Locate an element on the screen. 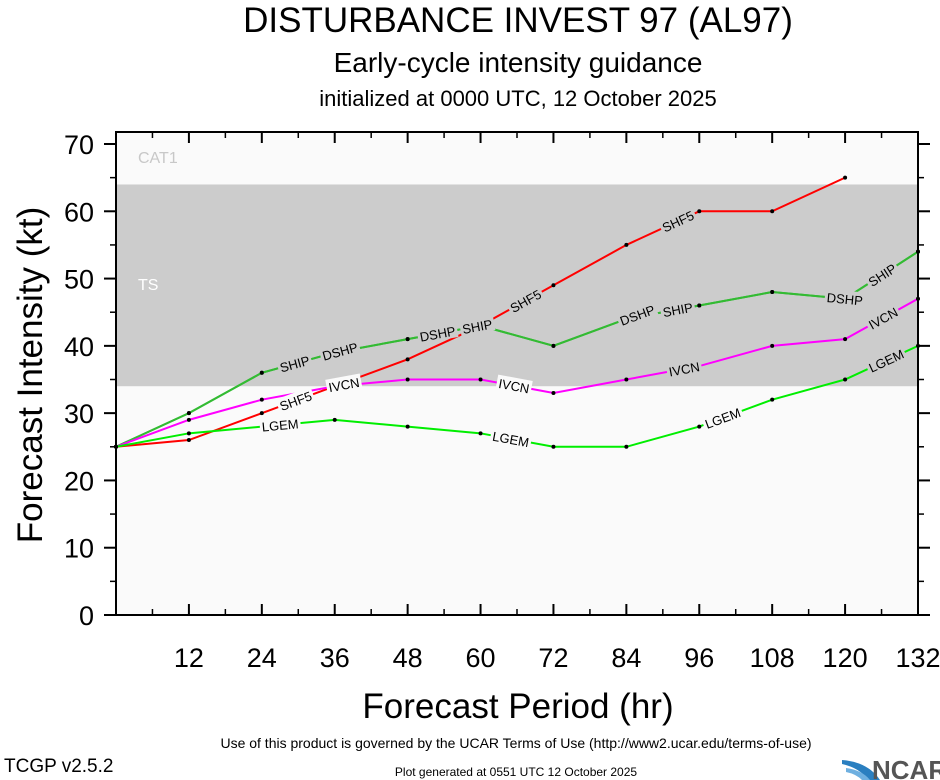 Image resolution: width=940 pixels, height=780 pixels. chart-title: DISTURBANCE INVEST 97 (AL97) is located at coordinates (518, 20).